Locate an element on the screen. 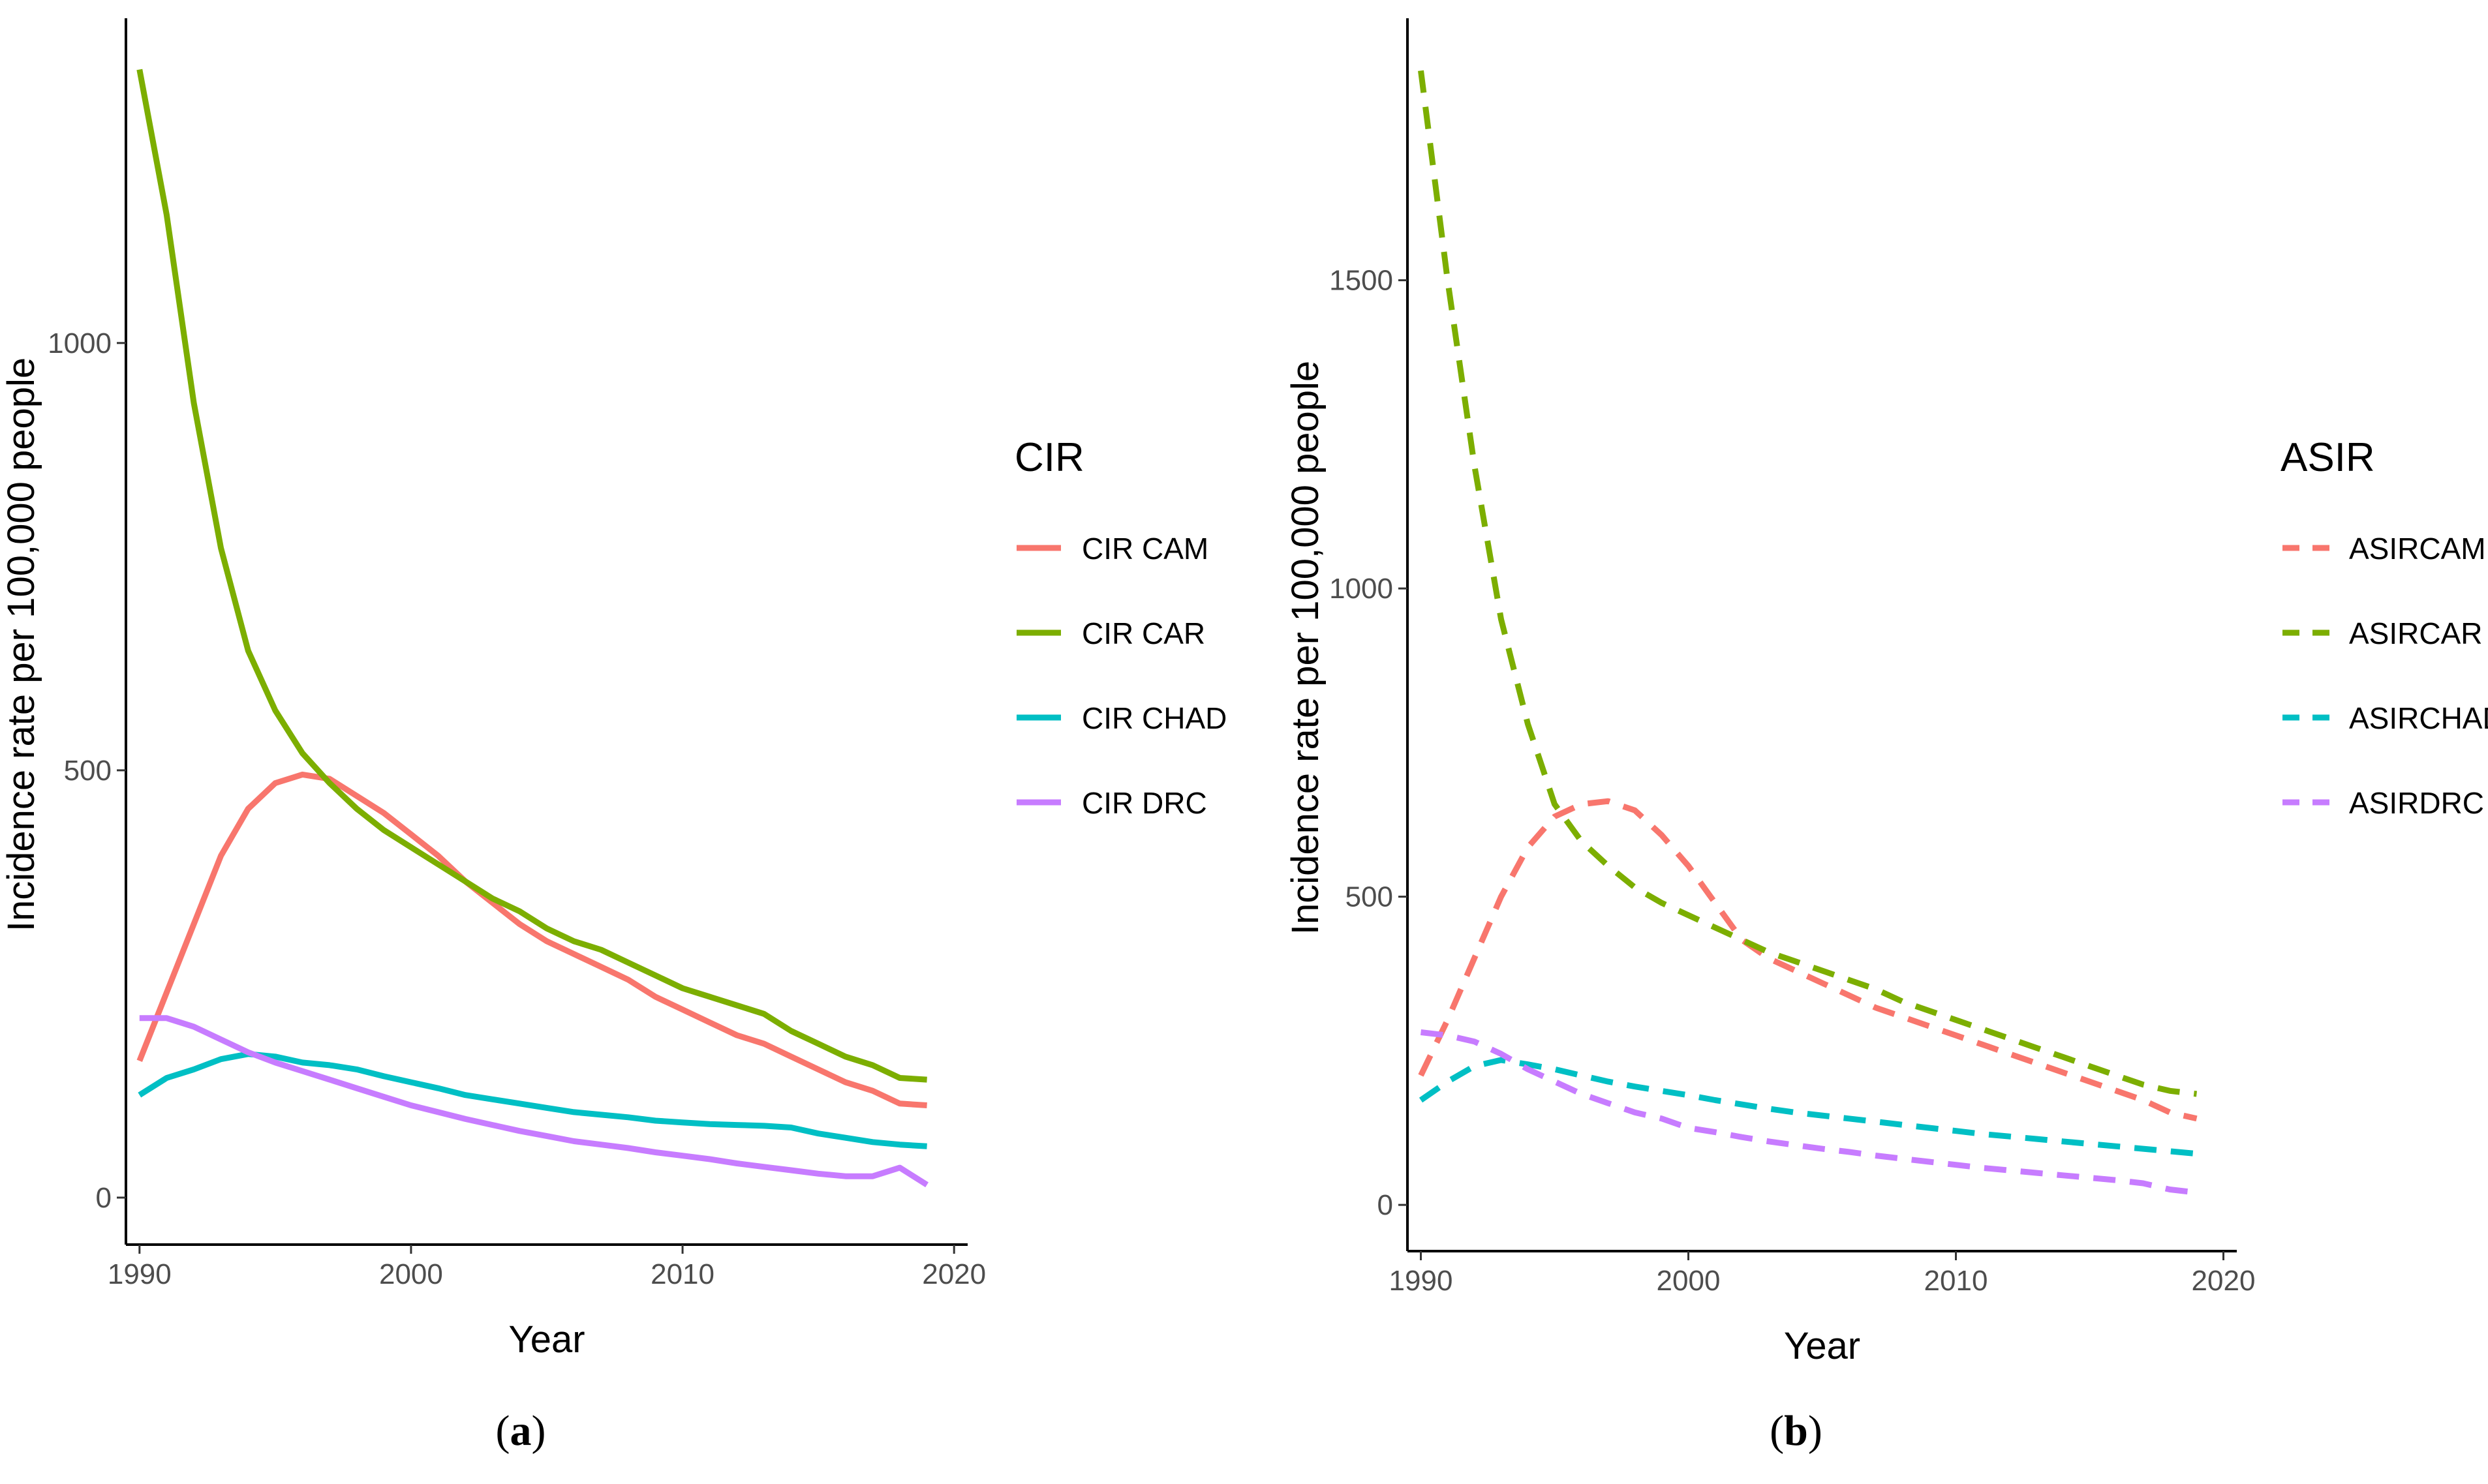 Image resolution: width=2488 pixels, height=1484 pixels. panel-label: (b) is located at coordinates (1796, 1431).